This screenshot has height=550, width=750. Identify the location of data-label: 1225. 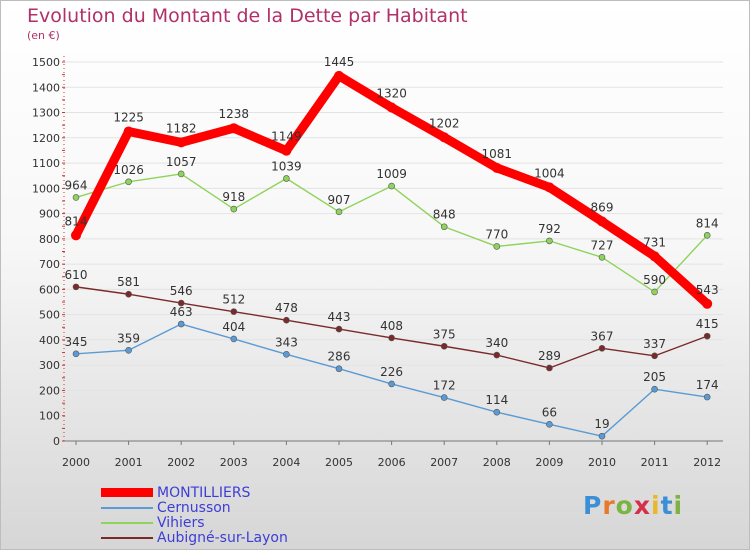
(128, 117).